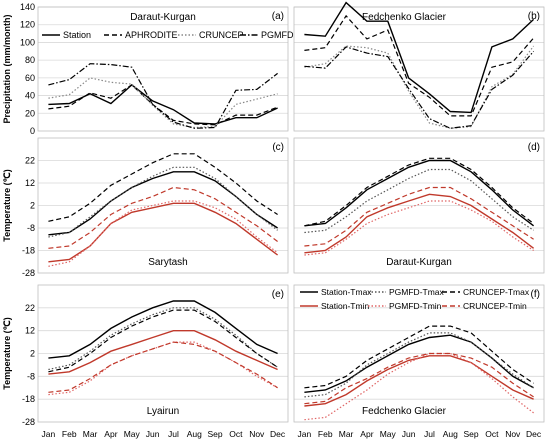 Image resolution: width=550 pixels, height=442 pixels. What do you see at coordinates (32, 354) in the screenshot?
I see `y-tick-label: 2` at bounding box center [32, 354].